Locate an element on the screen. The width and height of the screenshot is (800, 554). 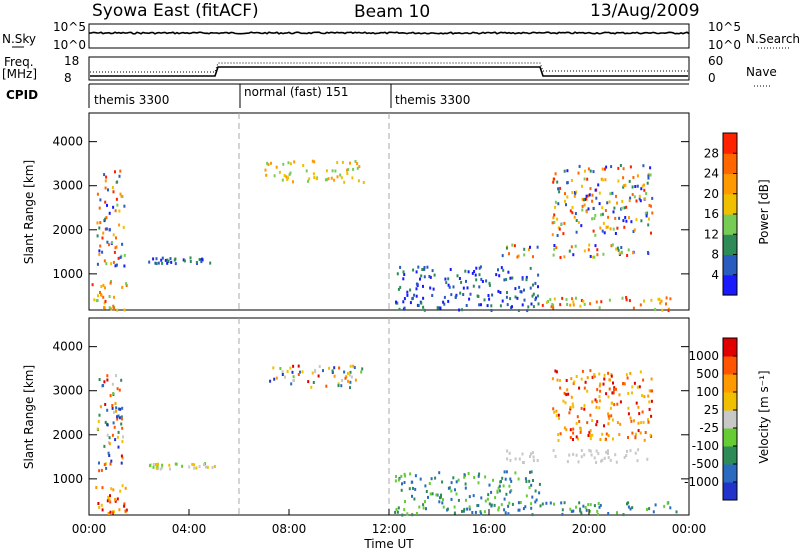
freq-trace is located at coordinates (389, 71).